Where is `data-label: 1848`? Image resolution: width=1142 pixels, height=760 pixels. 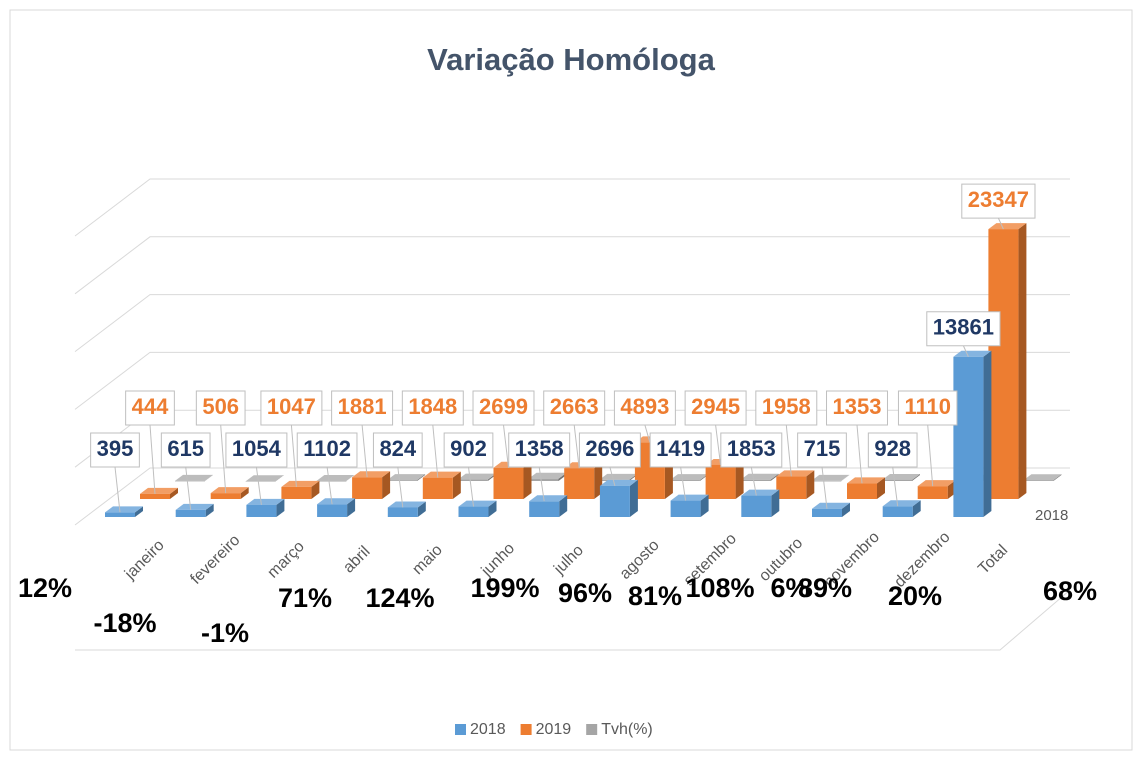
data-label: 1848 is located at coordinates (432, 406).